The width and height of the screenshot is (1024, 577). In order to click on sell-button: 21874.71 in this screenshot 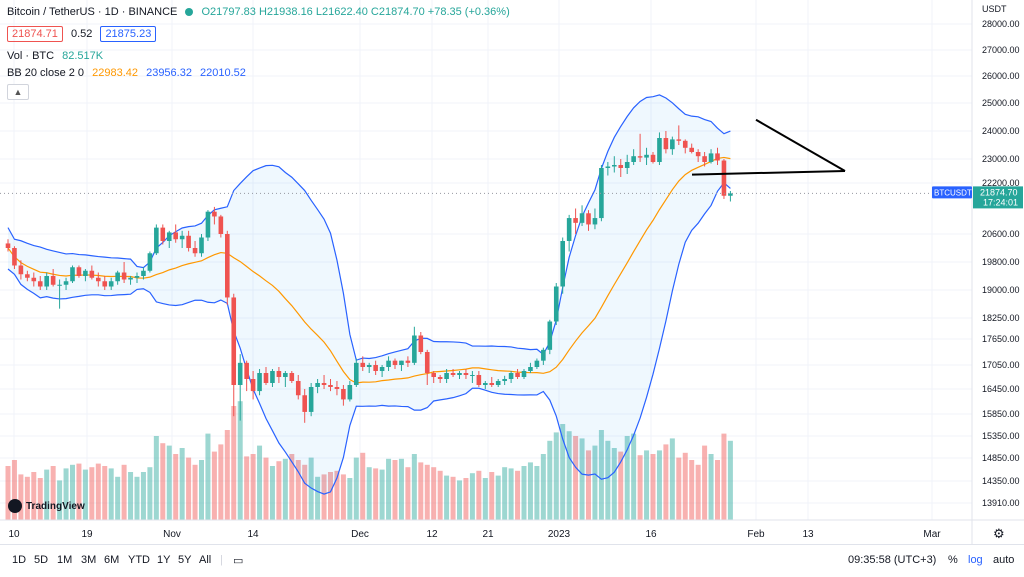, I will do `click(35, 34)`.